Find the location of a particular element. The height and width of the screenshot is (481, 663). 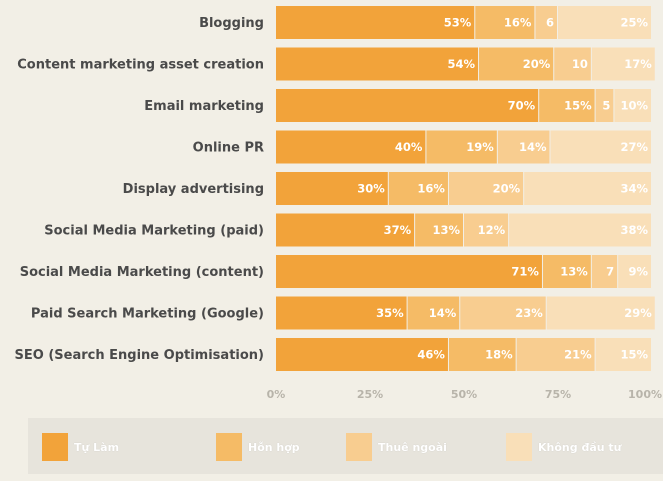

category-label: Display advertising is located at coordinates (193, 189).